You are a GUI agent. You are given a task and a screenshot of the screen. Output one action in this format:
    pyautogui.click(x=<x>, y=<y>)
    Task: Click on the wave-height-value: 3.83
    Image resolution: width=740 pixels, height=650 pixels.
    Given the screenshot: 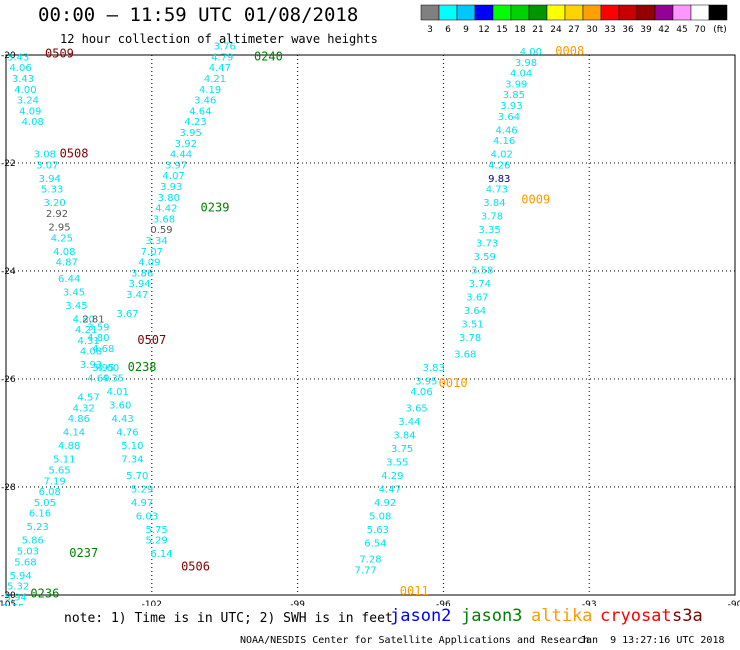 What is the action you would take?
    pyautogui.click(x=434, y=368)
    